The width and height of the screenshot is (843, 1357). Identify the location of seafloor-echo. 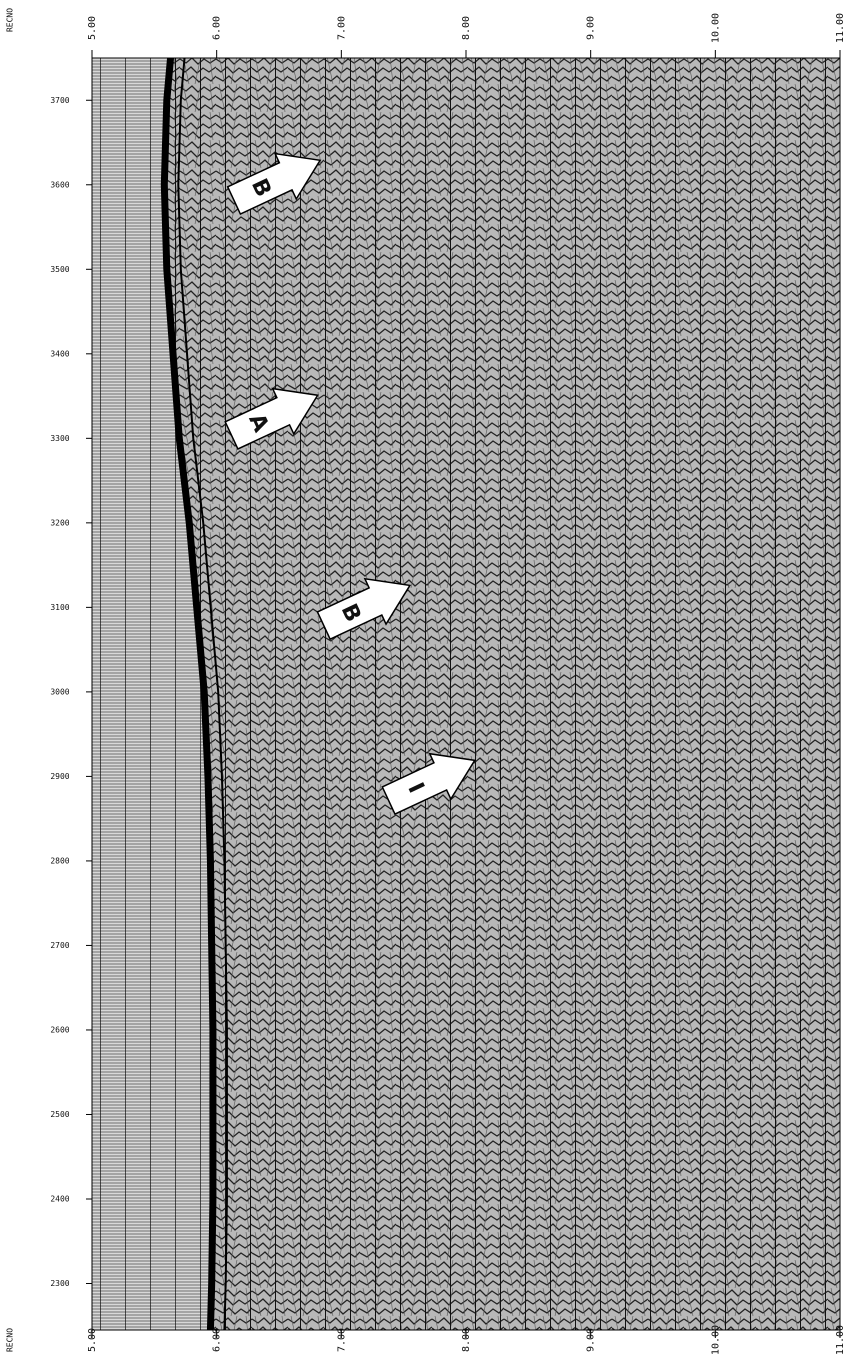
(202, 694).